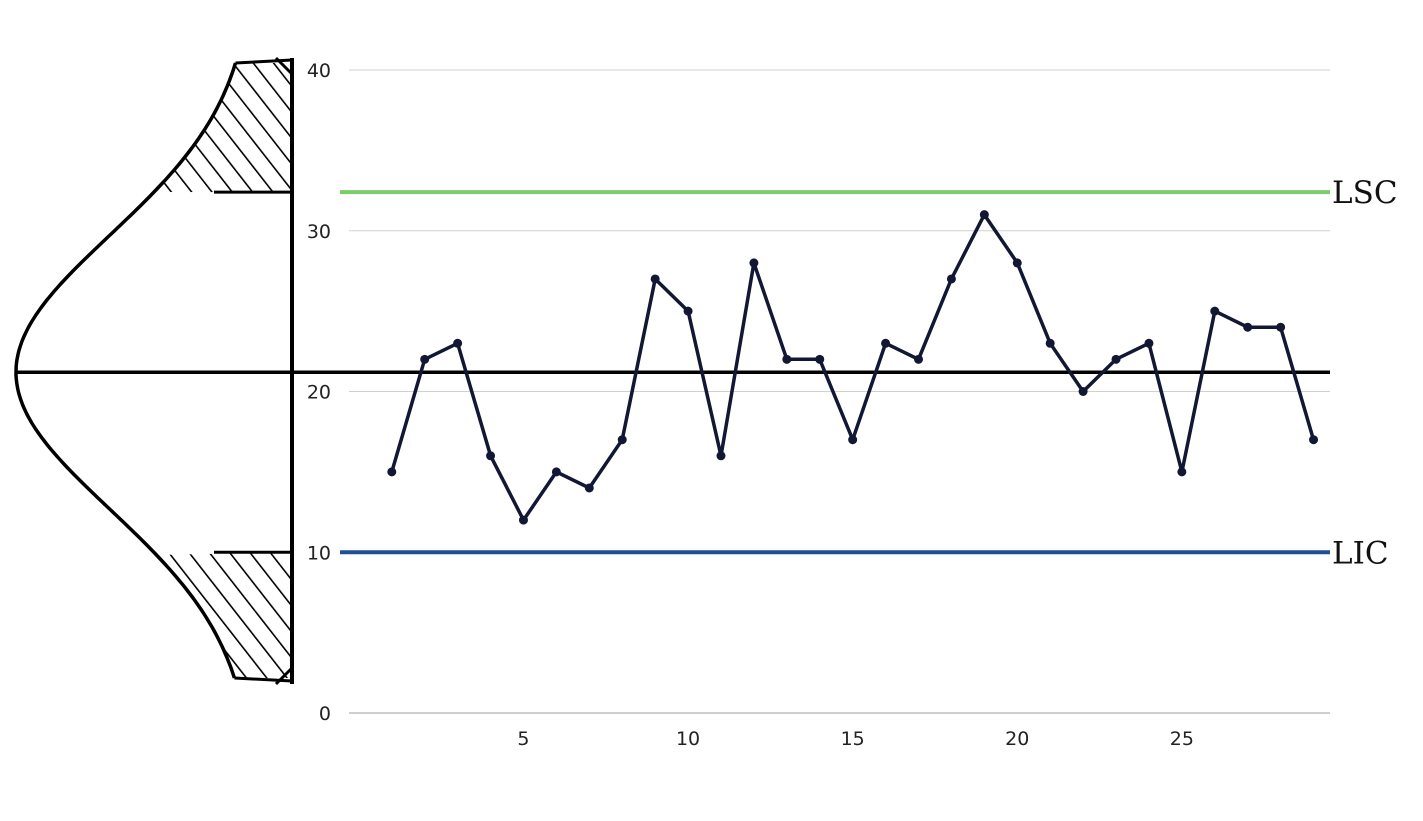 Image resolution: width=1423 pixels, height=821 pixels. What do you see at coordinates (1182, 739) in the screenshot?
I see `x-tick-label: 25` at bounding box center [1182, 739].